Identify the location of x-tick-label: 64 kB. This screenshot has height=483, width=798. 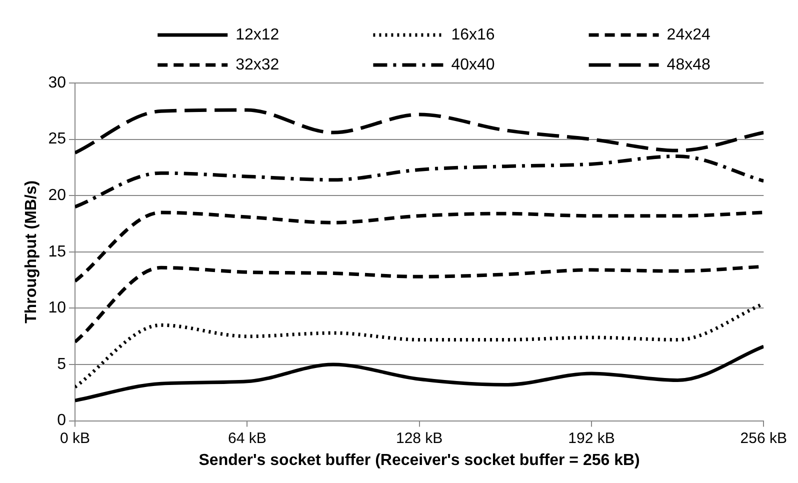
(247, 438).